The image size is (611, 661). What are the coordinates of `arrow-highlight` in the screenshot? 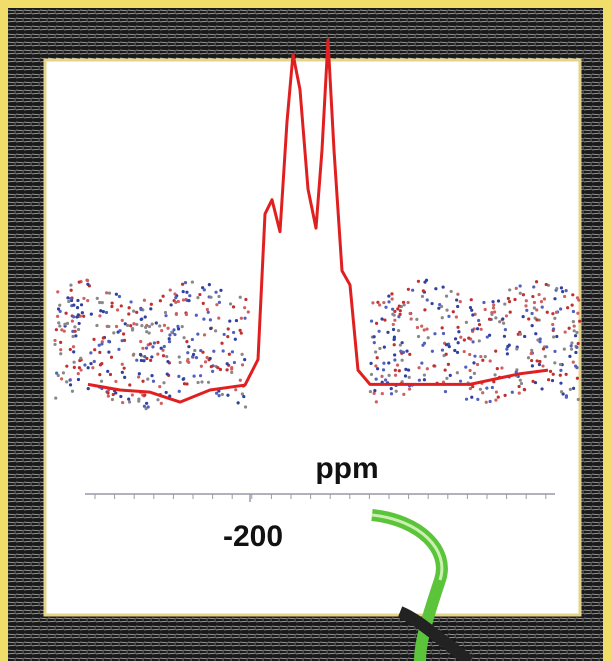 It's located at (407, 547).